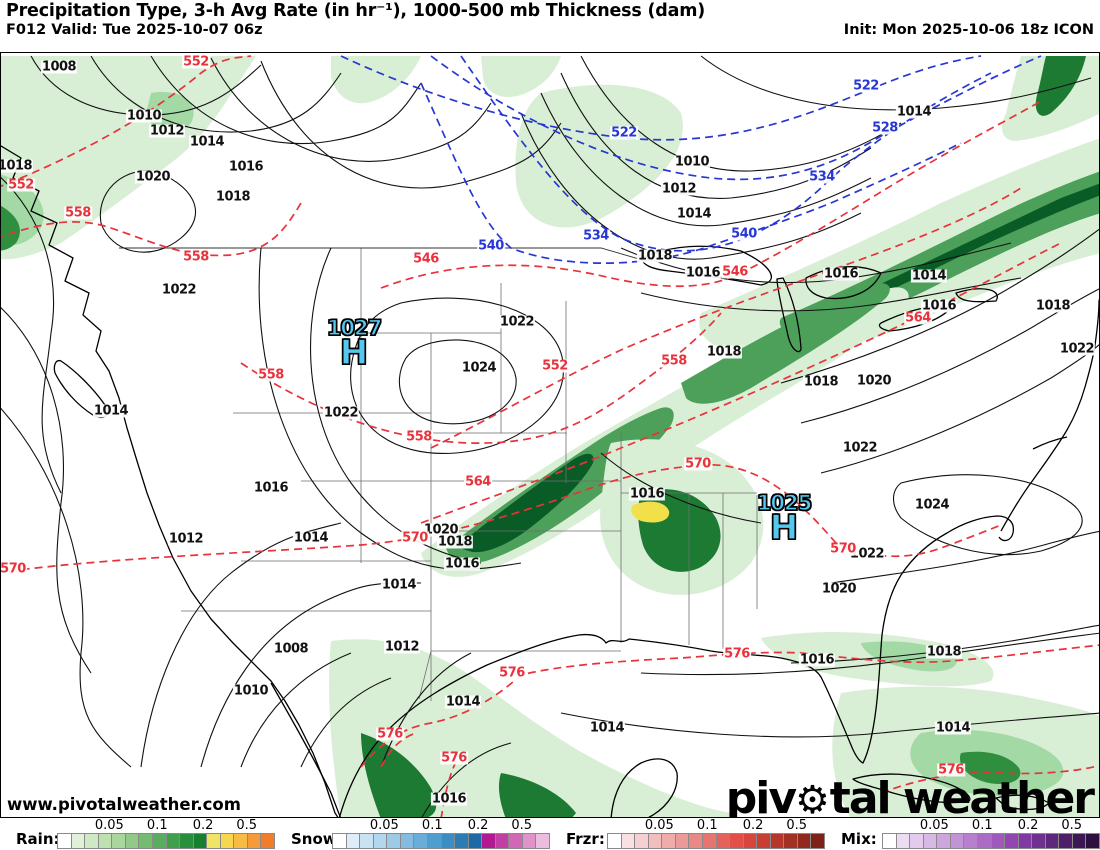  Describe the element at coordinates (383, 254) in the screenshot. I see `canada-border` at that location.